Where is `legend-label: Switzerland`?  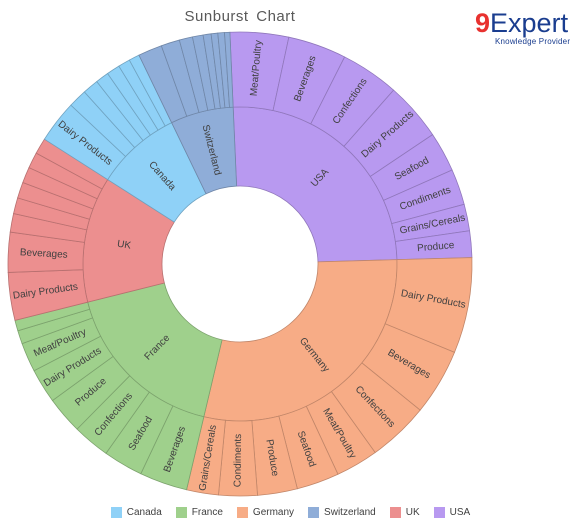 legend-label: Switzerland is located at coordinates (350, 512).